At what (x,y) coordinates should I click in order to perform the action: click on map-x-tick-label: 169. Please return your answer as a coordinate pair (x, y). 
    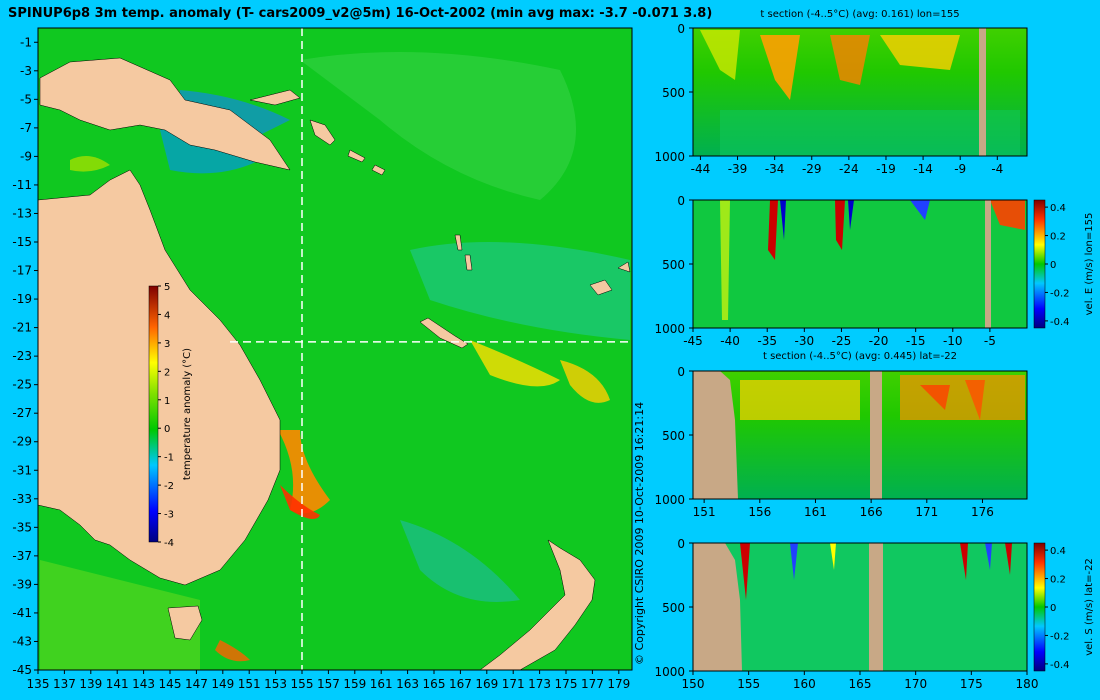
    Looking at the image, I should click on (486, 684).